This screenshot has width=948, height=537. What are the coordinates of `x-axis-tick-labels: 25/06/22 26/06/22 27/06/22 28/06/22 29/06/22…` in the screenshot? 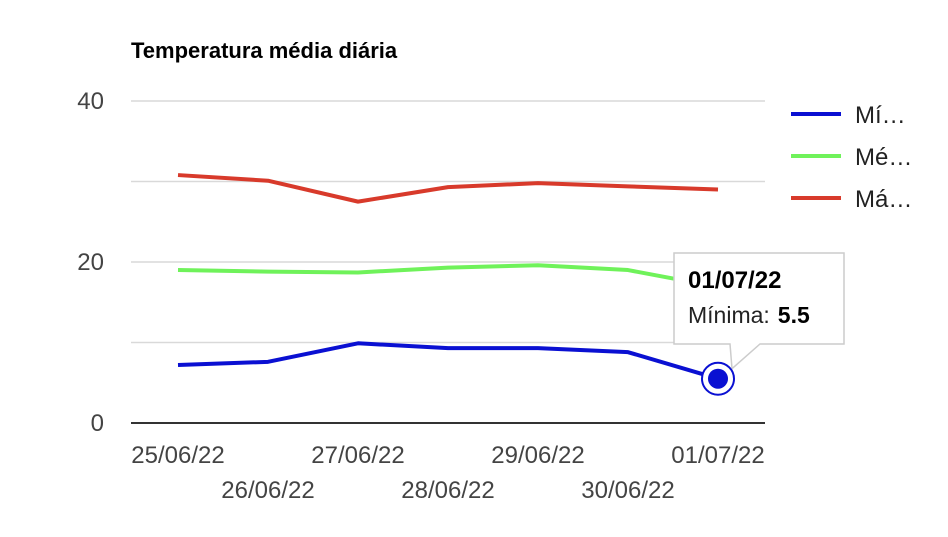 It's located at (447, 473).